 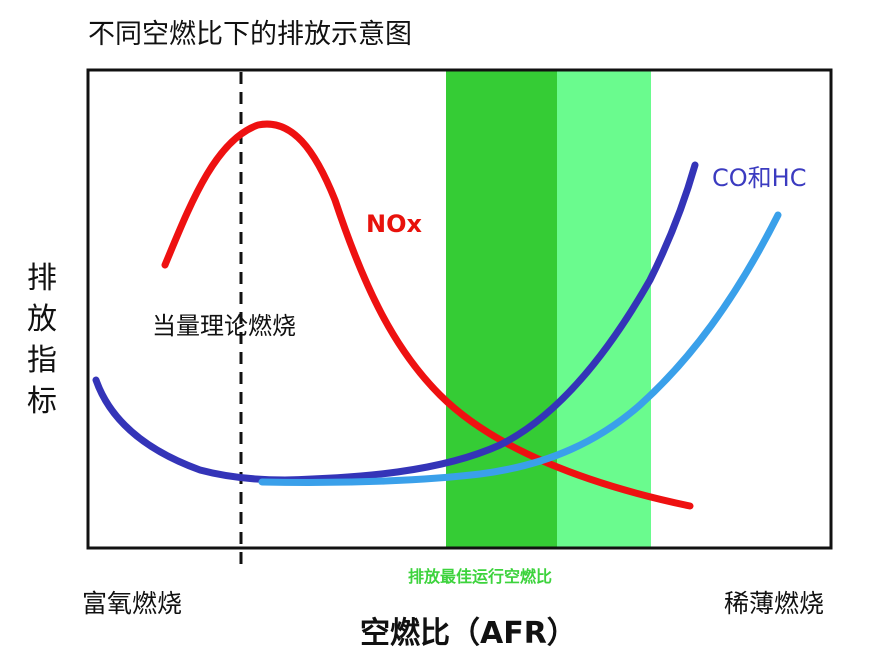 What do you see at coordinates (132, 603) in the screenshot?
I see `rich-combustion-label: 富氧燃烧` at bounding box center [132, 603].